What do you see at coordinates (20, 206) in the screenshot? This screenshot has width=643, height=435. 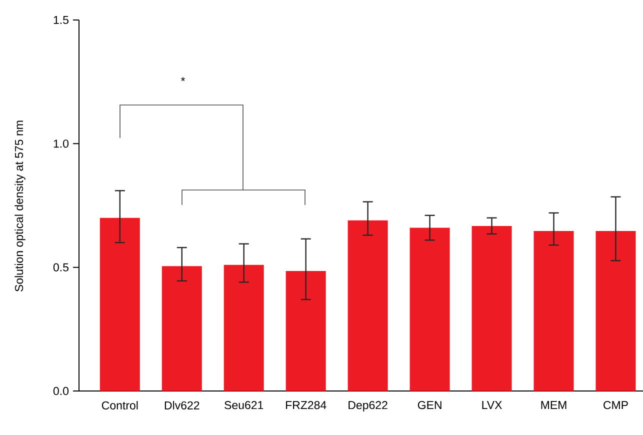 I see `y-axis-title: Solution optical density at 575 nm` at bounding box center [20, 206].